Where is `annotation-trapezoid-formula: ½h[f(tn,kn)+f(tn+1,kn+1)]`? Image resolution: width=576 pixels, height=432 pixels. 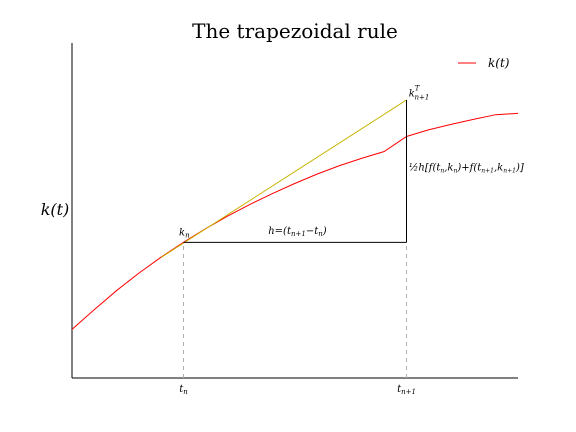 annotation-trapezoid-formula: ½h[f(tn,kn)+f(tn+1,kn+1)] is located at coordinates (466, 168).